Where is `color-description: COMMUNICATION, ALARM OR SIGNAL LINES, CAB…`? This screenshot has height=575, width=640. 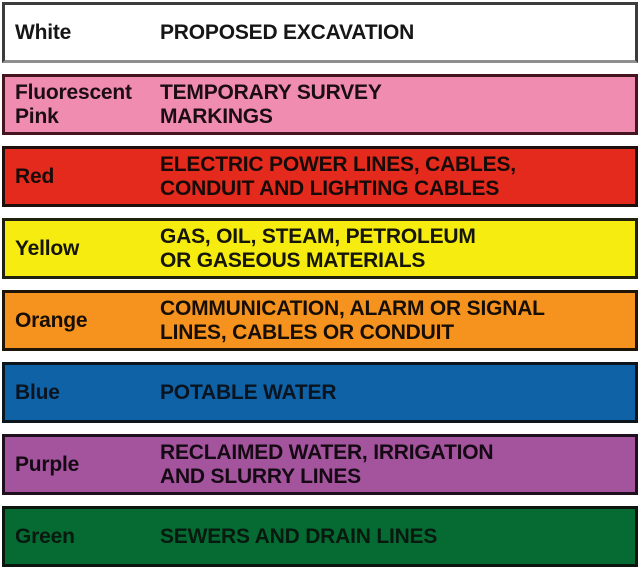 color-description: COMMUNICATION, ALARM OR SIGNAL LINES, CAB… is located at coordinates (397, 321).